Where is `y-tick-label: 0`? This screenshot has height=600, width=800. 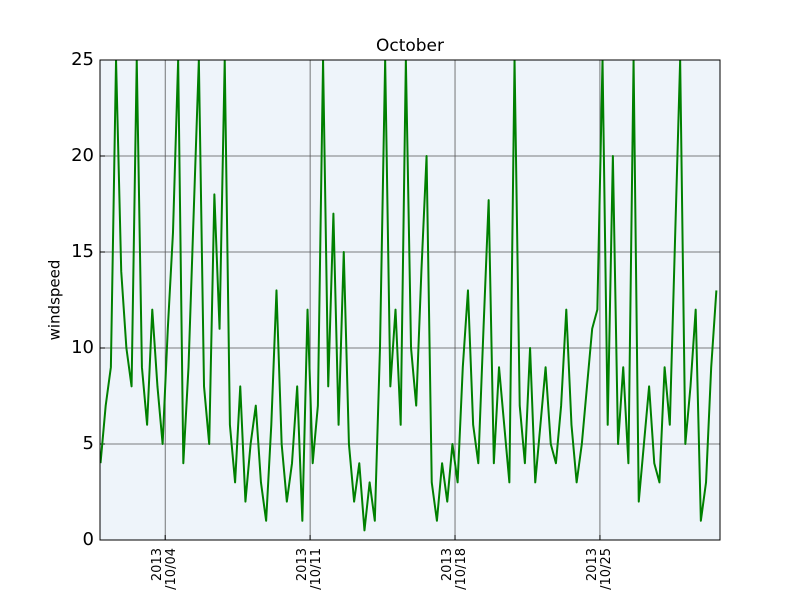
y-tick-label: 0 is located at coordinates (88, 539).